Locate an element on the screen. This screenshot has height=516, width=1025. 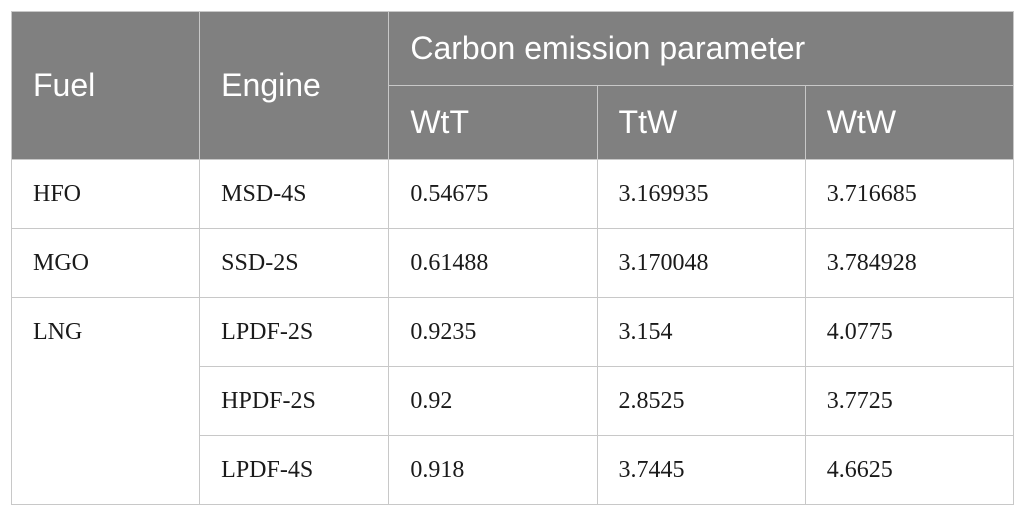
cell-ttw: 2.8525 is located at coordinates (701, 401).